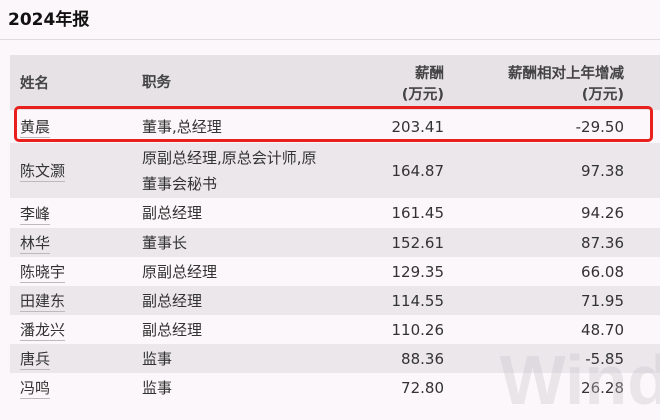  What do you see at coordinates (43, 172) in the screenshot?
I see `person-name-link: 陈文灏` at bounding box center [43, 172].